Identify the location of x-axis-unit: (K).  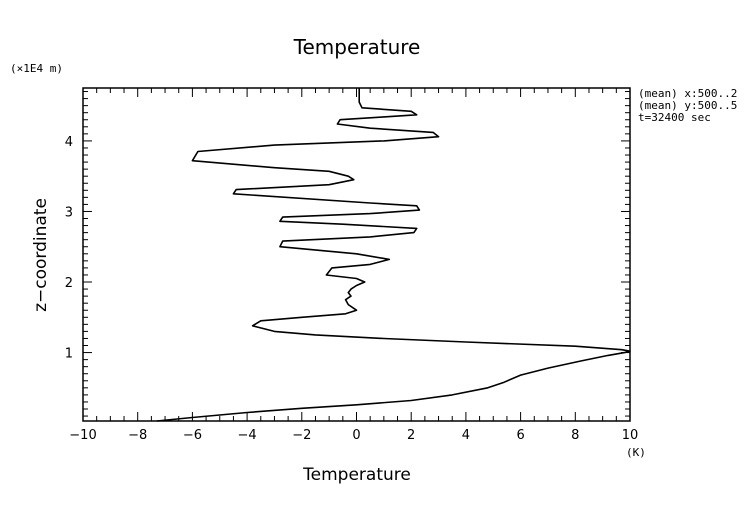
(636, 452).